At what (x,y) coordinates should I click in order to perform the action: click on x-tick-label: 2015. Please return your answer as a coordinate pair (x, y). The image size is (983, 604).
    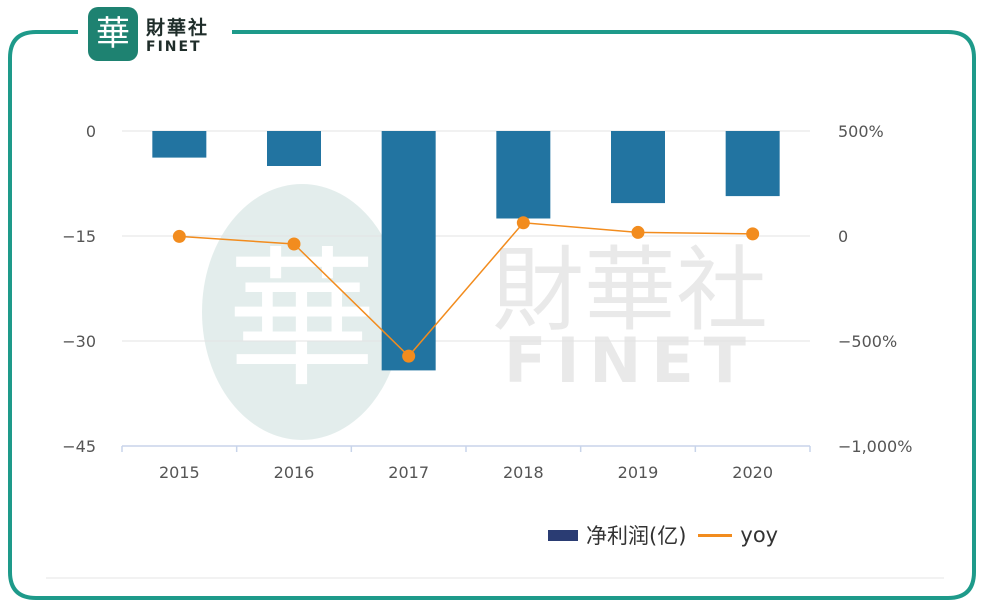
    Looking at the image, I should click on (179, 472).